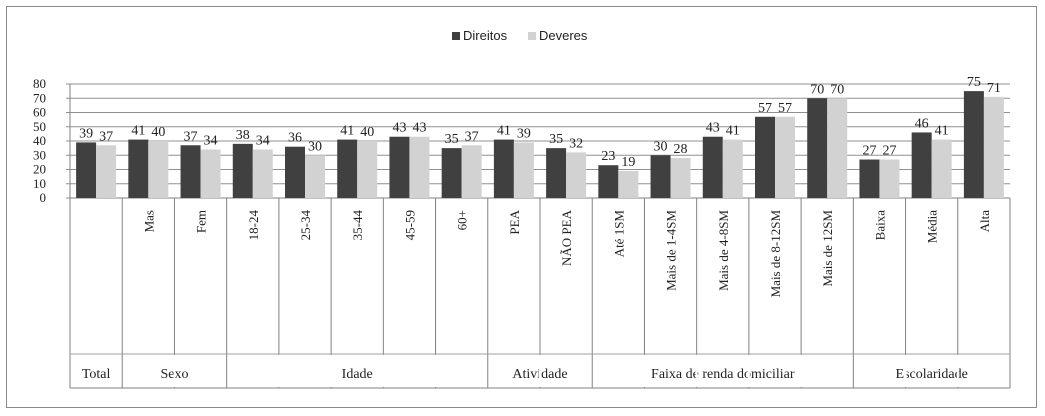 The image size is (1045, 416). I want to click on category-label: Mais de 8-12SM, so click(775, 254).